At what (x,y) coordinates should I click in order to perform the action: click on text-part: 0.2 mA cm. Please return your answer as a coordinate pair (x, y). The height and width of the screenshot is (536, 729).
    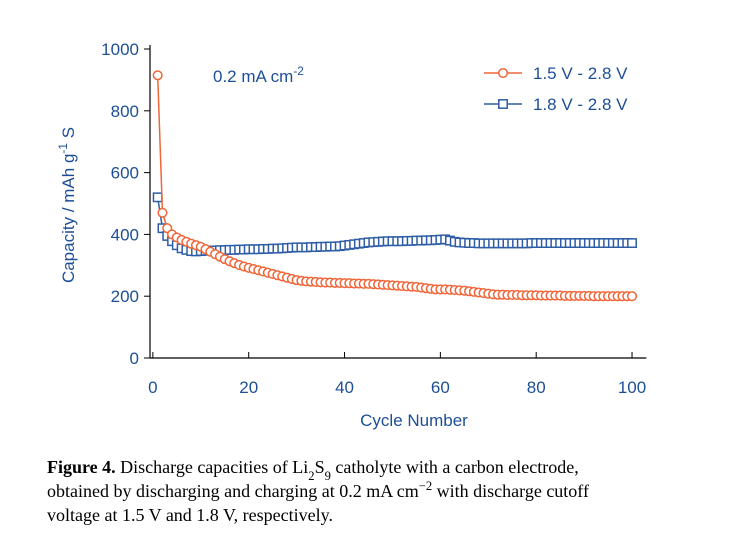
    Looking at the image, I should click on (253, 76).